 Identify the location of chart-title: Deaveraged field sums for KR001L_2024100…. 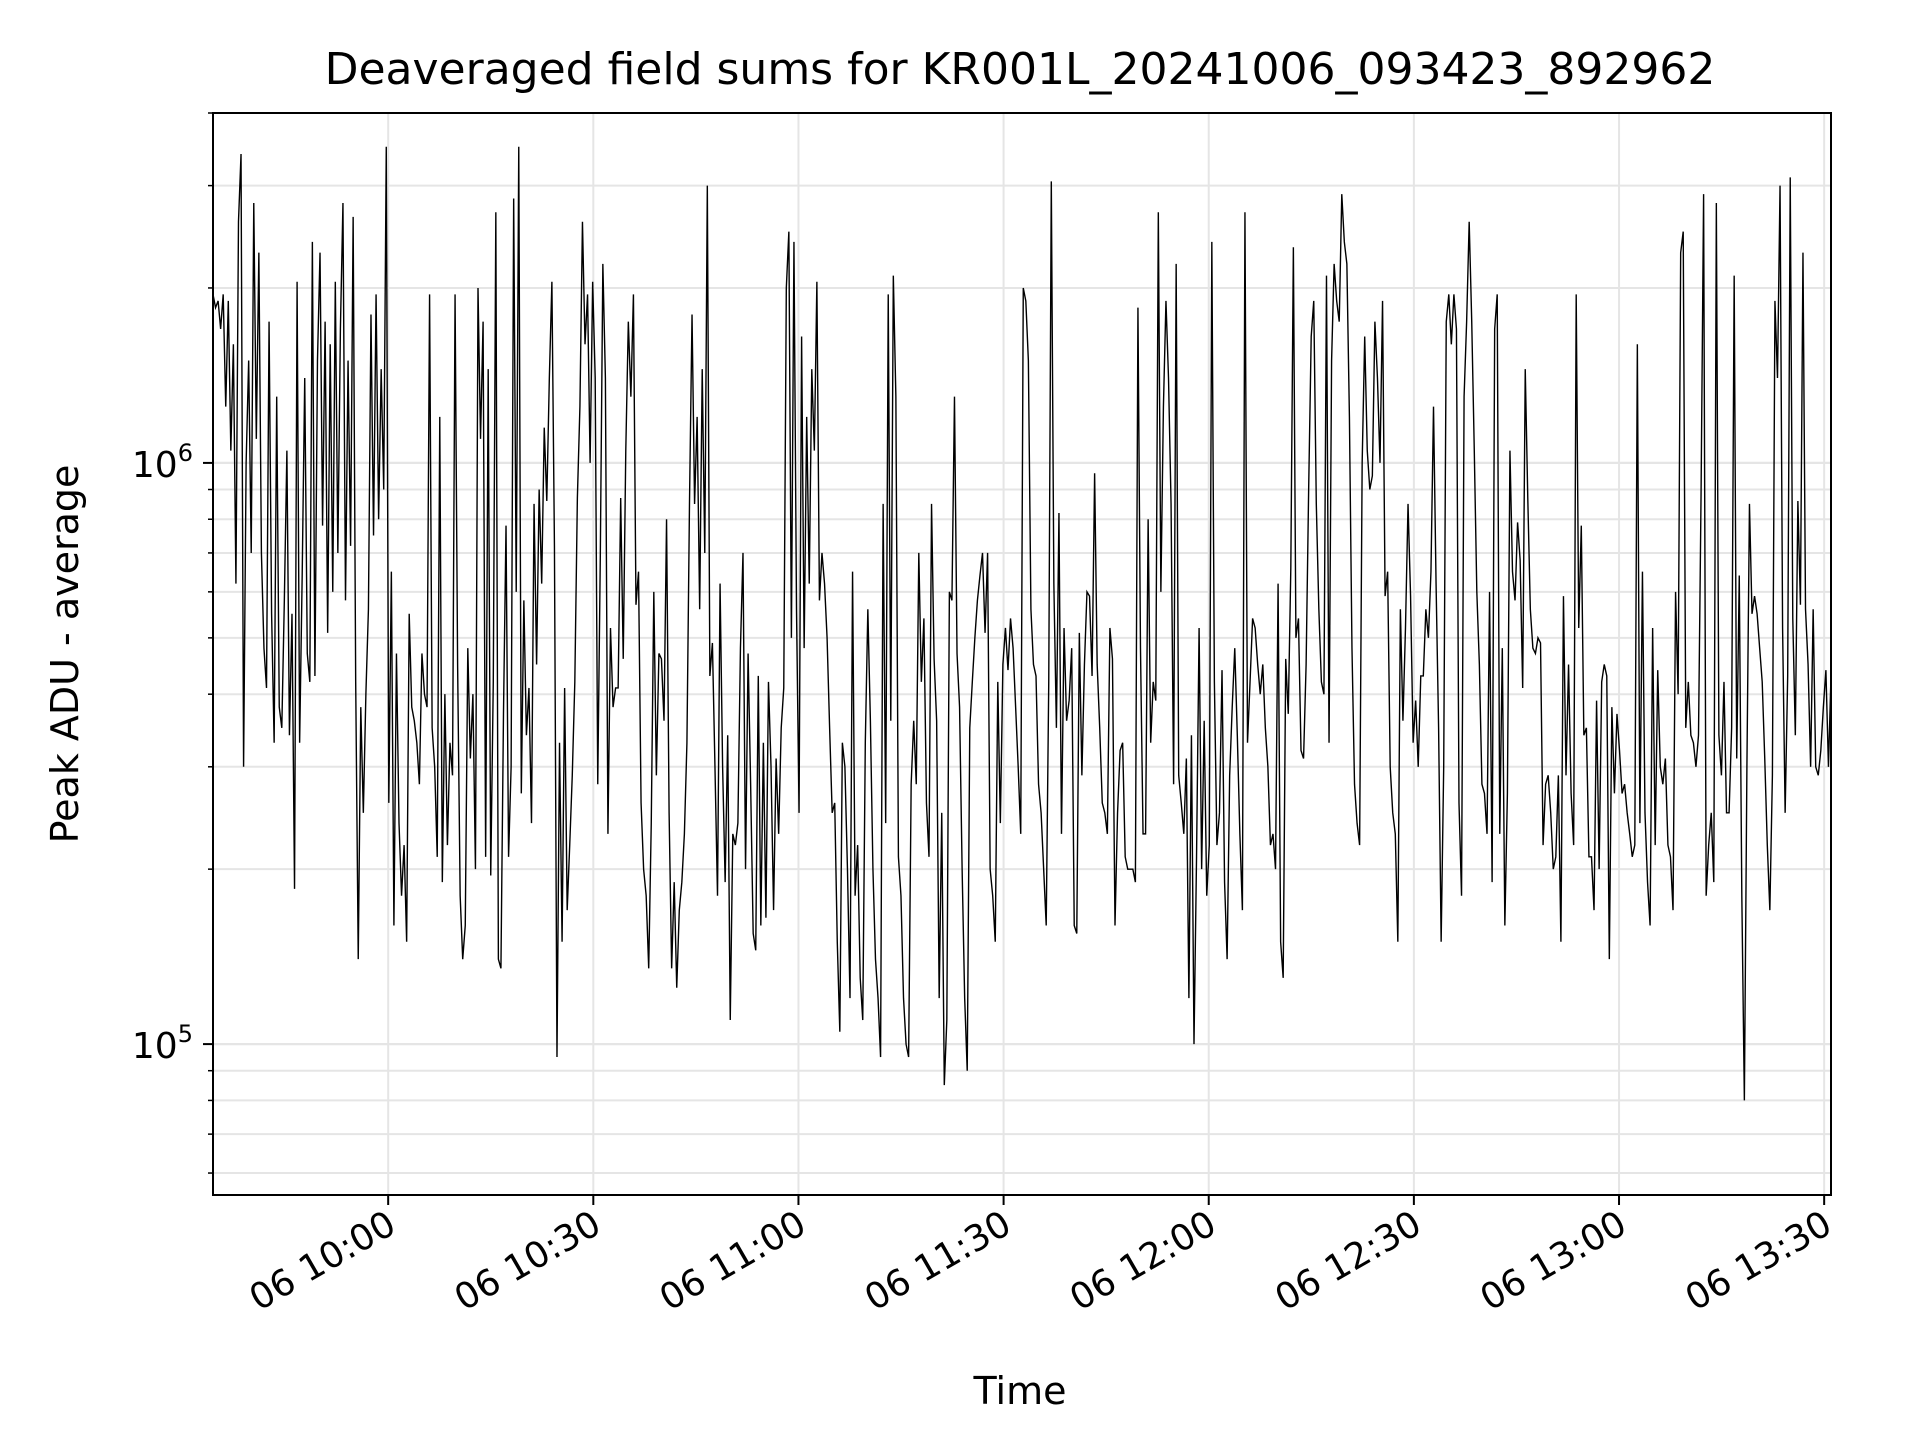
(1020, 69).